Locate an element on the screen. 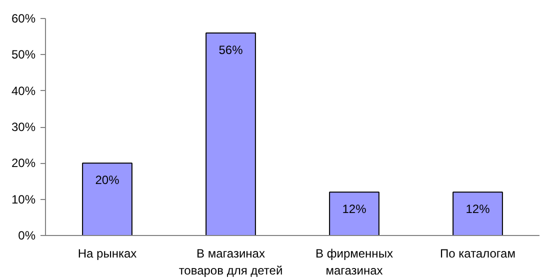 The image size is (553, 280). y-tick-label: 10% is located at coordinates (23, 199).